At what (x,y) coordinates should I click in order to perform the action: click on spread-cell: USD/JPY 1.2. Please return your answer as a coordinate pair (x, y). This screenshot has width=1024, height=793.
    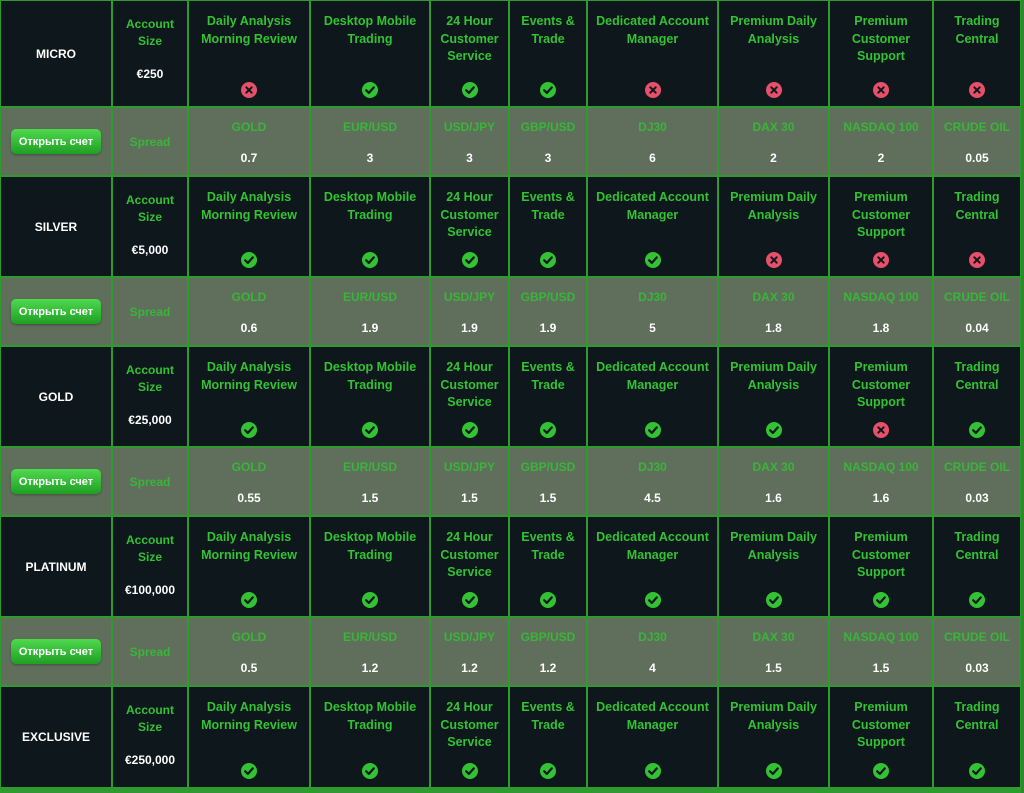
    Looking at the image, I should click on (469, 651).